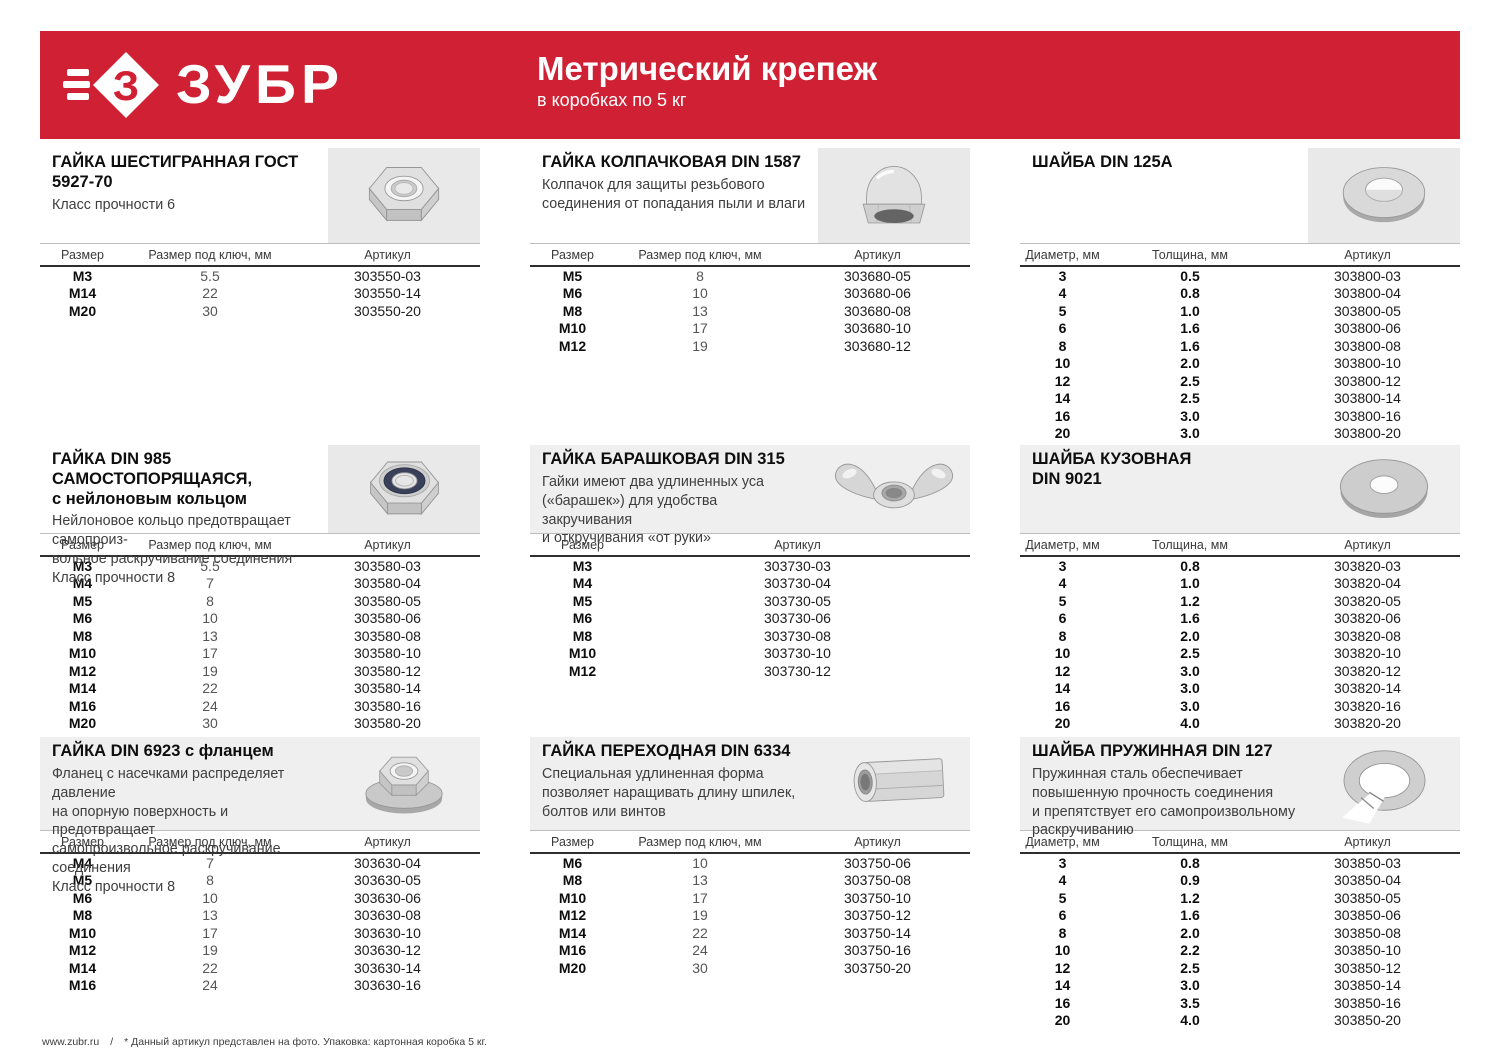 The height and width of the screenshot is (1060, 1500). What do you see at coordinates (260, 916) in the screenshot?
I see `table-row: М8 13 303630-08` at bounding box center [260, 916].